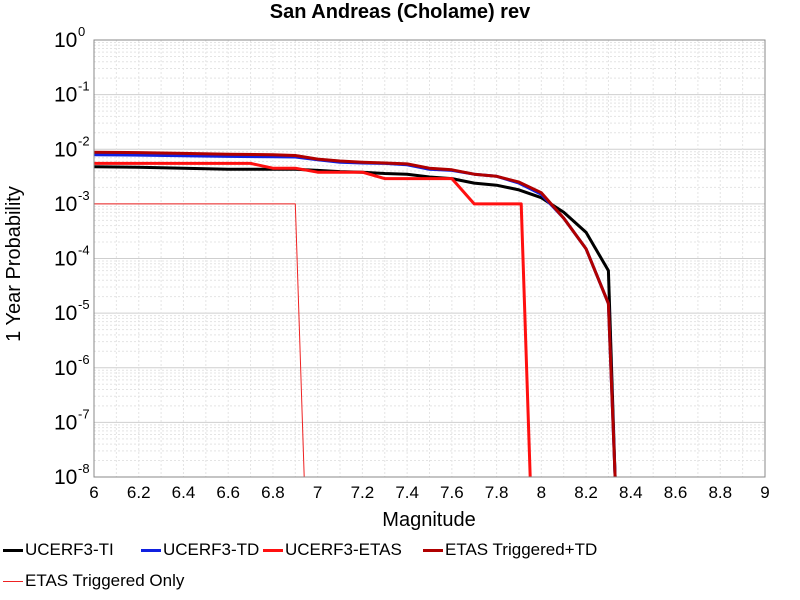 The image size is (800, 600). What do you see at coordinates (497, 492) in the screenshot?
I see `x-tick-label: 7.8` at bounding box center [497, 492].